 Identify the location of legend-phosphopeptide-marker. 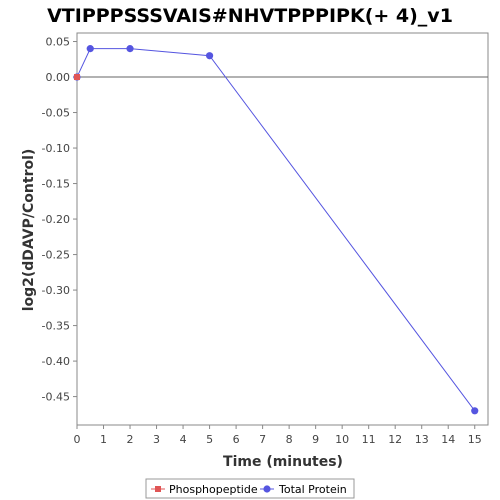
(158, 489).